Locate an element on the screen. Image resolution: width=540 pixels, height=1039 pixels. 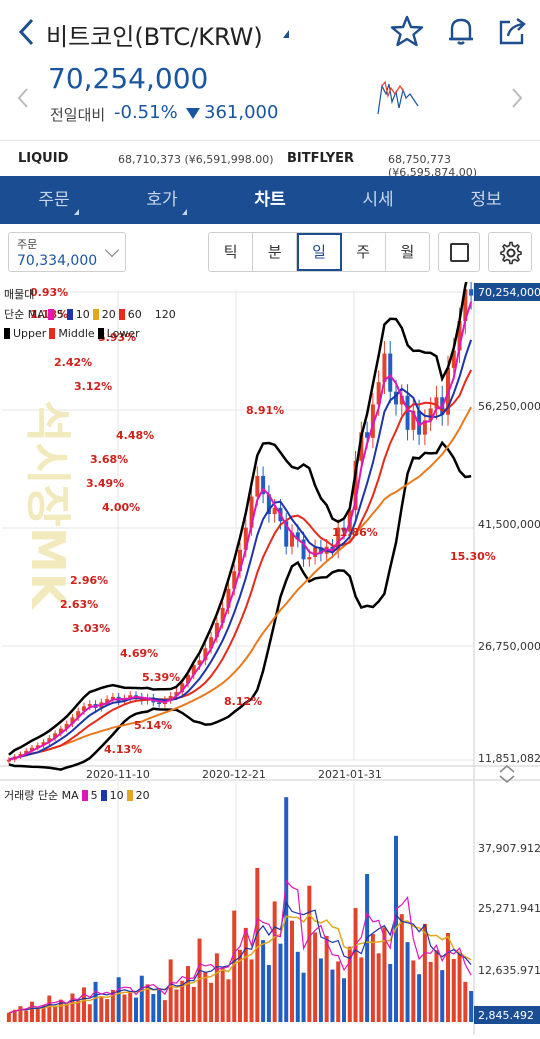
bell-icon is located at coordinates (461, 31).